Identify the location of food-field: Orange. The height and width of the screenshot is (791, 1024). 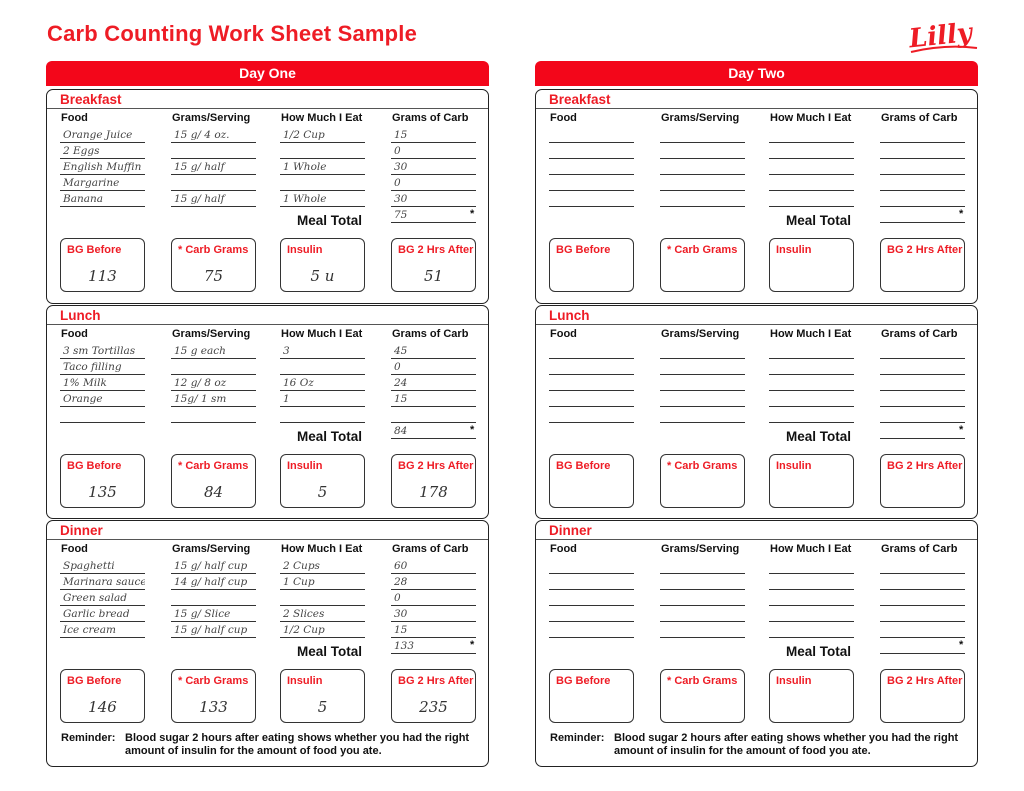
(102, 399).